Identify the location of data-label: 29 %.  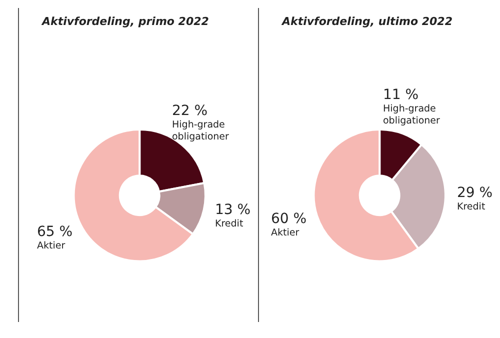
(475, 193).